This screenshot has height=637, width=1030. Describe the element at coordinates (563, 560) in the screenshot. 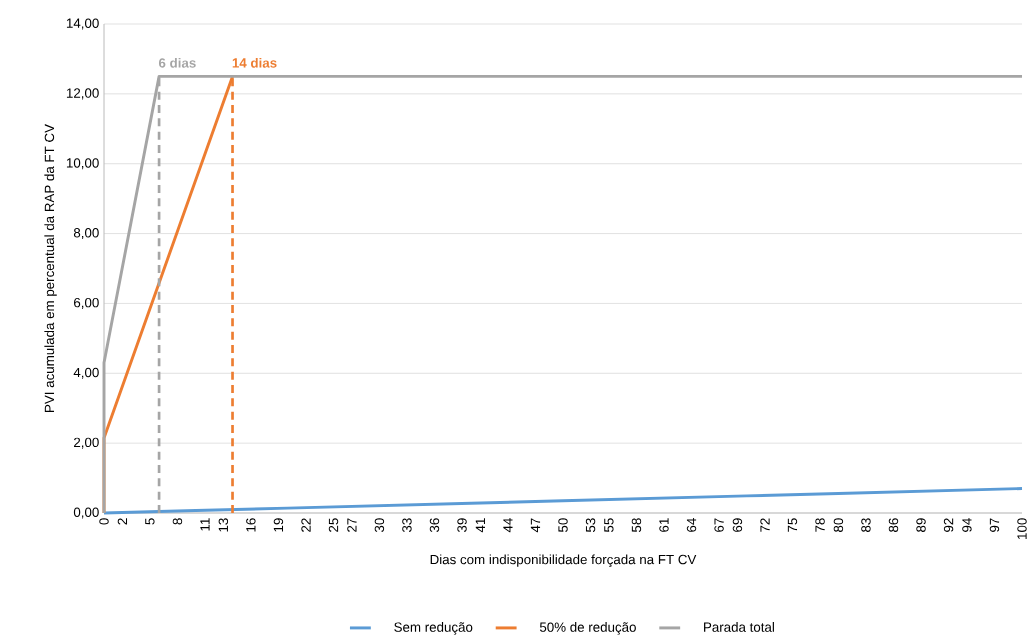

I see `x-axis-title: Dias com indisponibilidade forçada na FT CV` at that location.